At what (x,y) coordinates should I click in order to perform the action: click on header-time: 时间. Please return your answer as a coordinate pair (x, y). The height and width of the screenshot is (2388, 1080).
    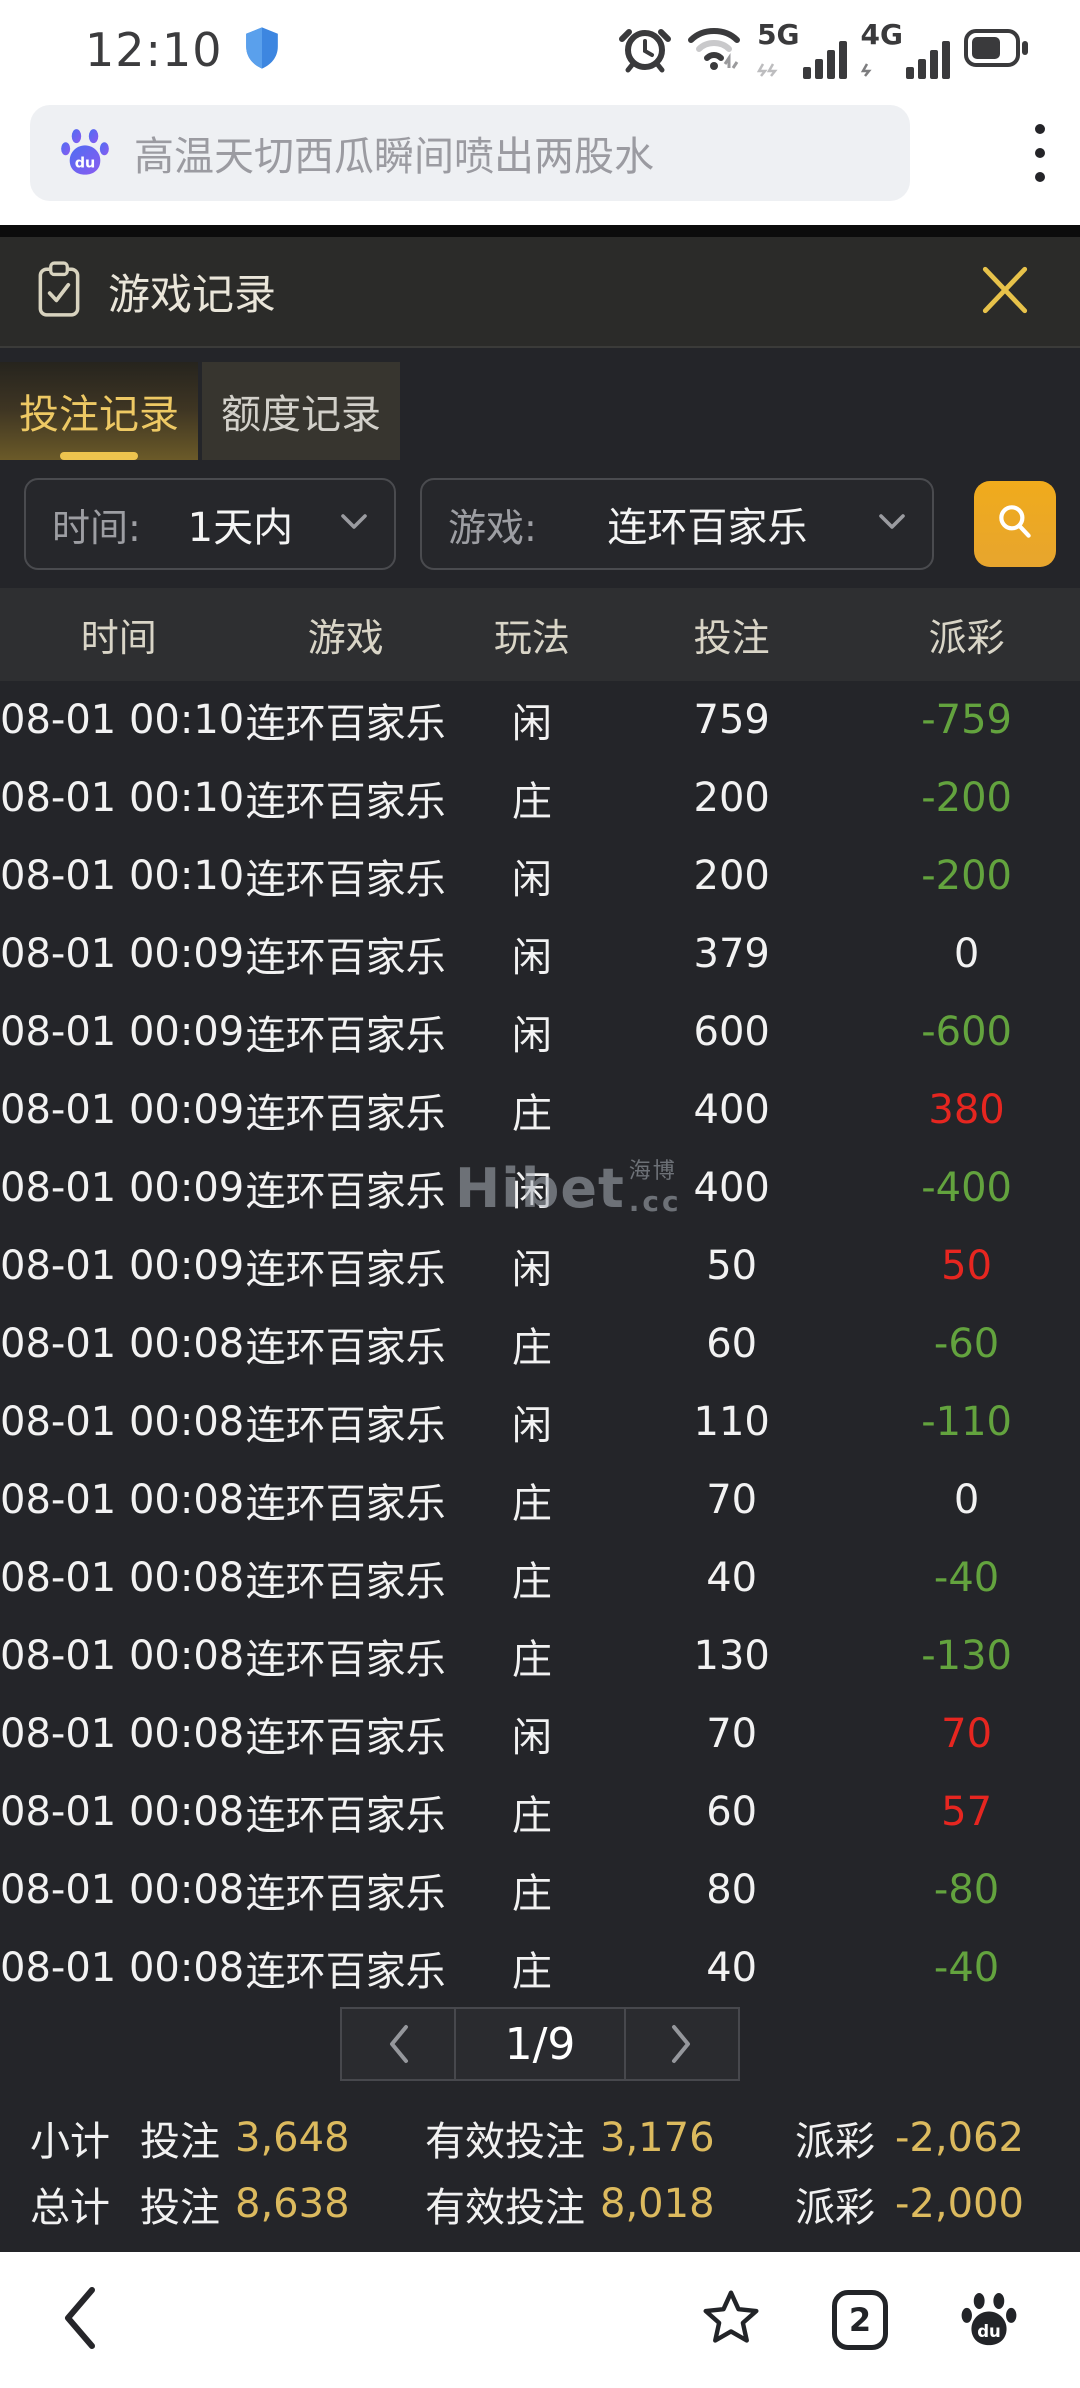
    Looking at the image, I should click on (118, 638).